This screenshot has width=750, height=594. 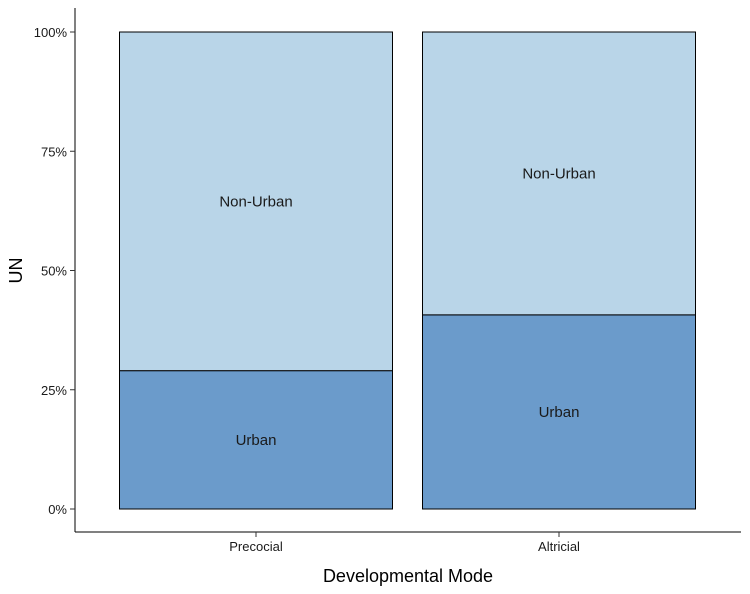 I want to click on y-tick-label: 75%, so click(x=54, y=151).